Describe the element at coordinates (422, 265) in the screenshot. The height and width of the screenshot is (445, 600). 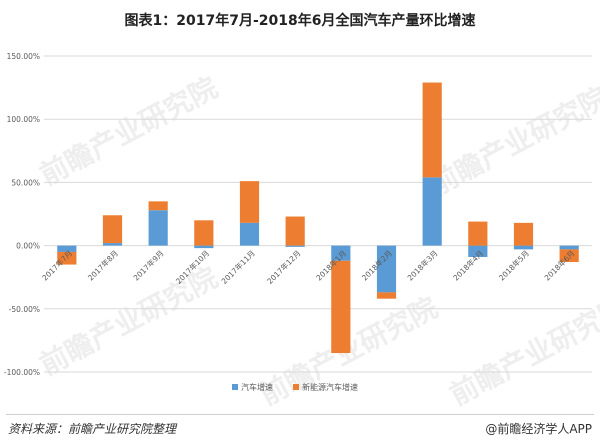
I see `x-tick-label: 2018年3月` at that location.